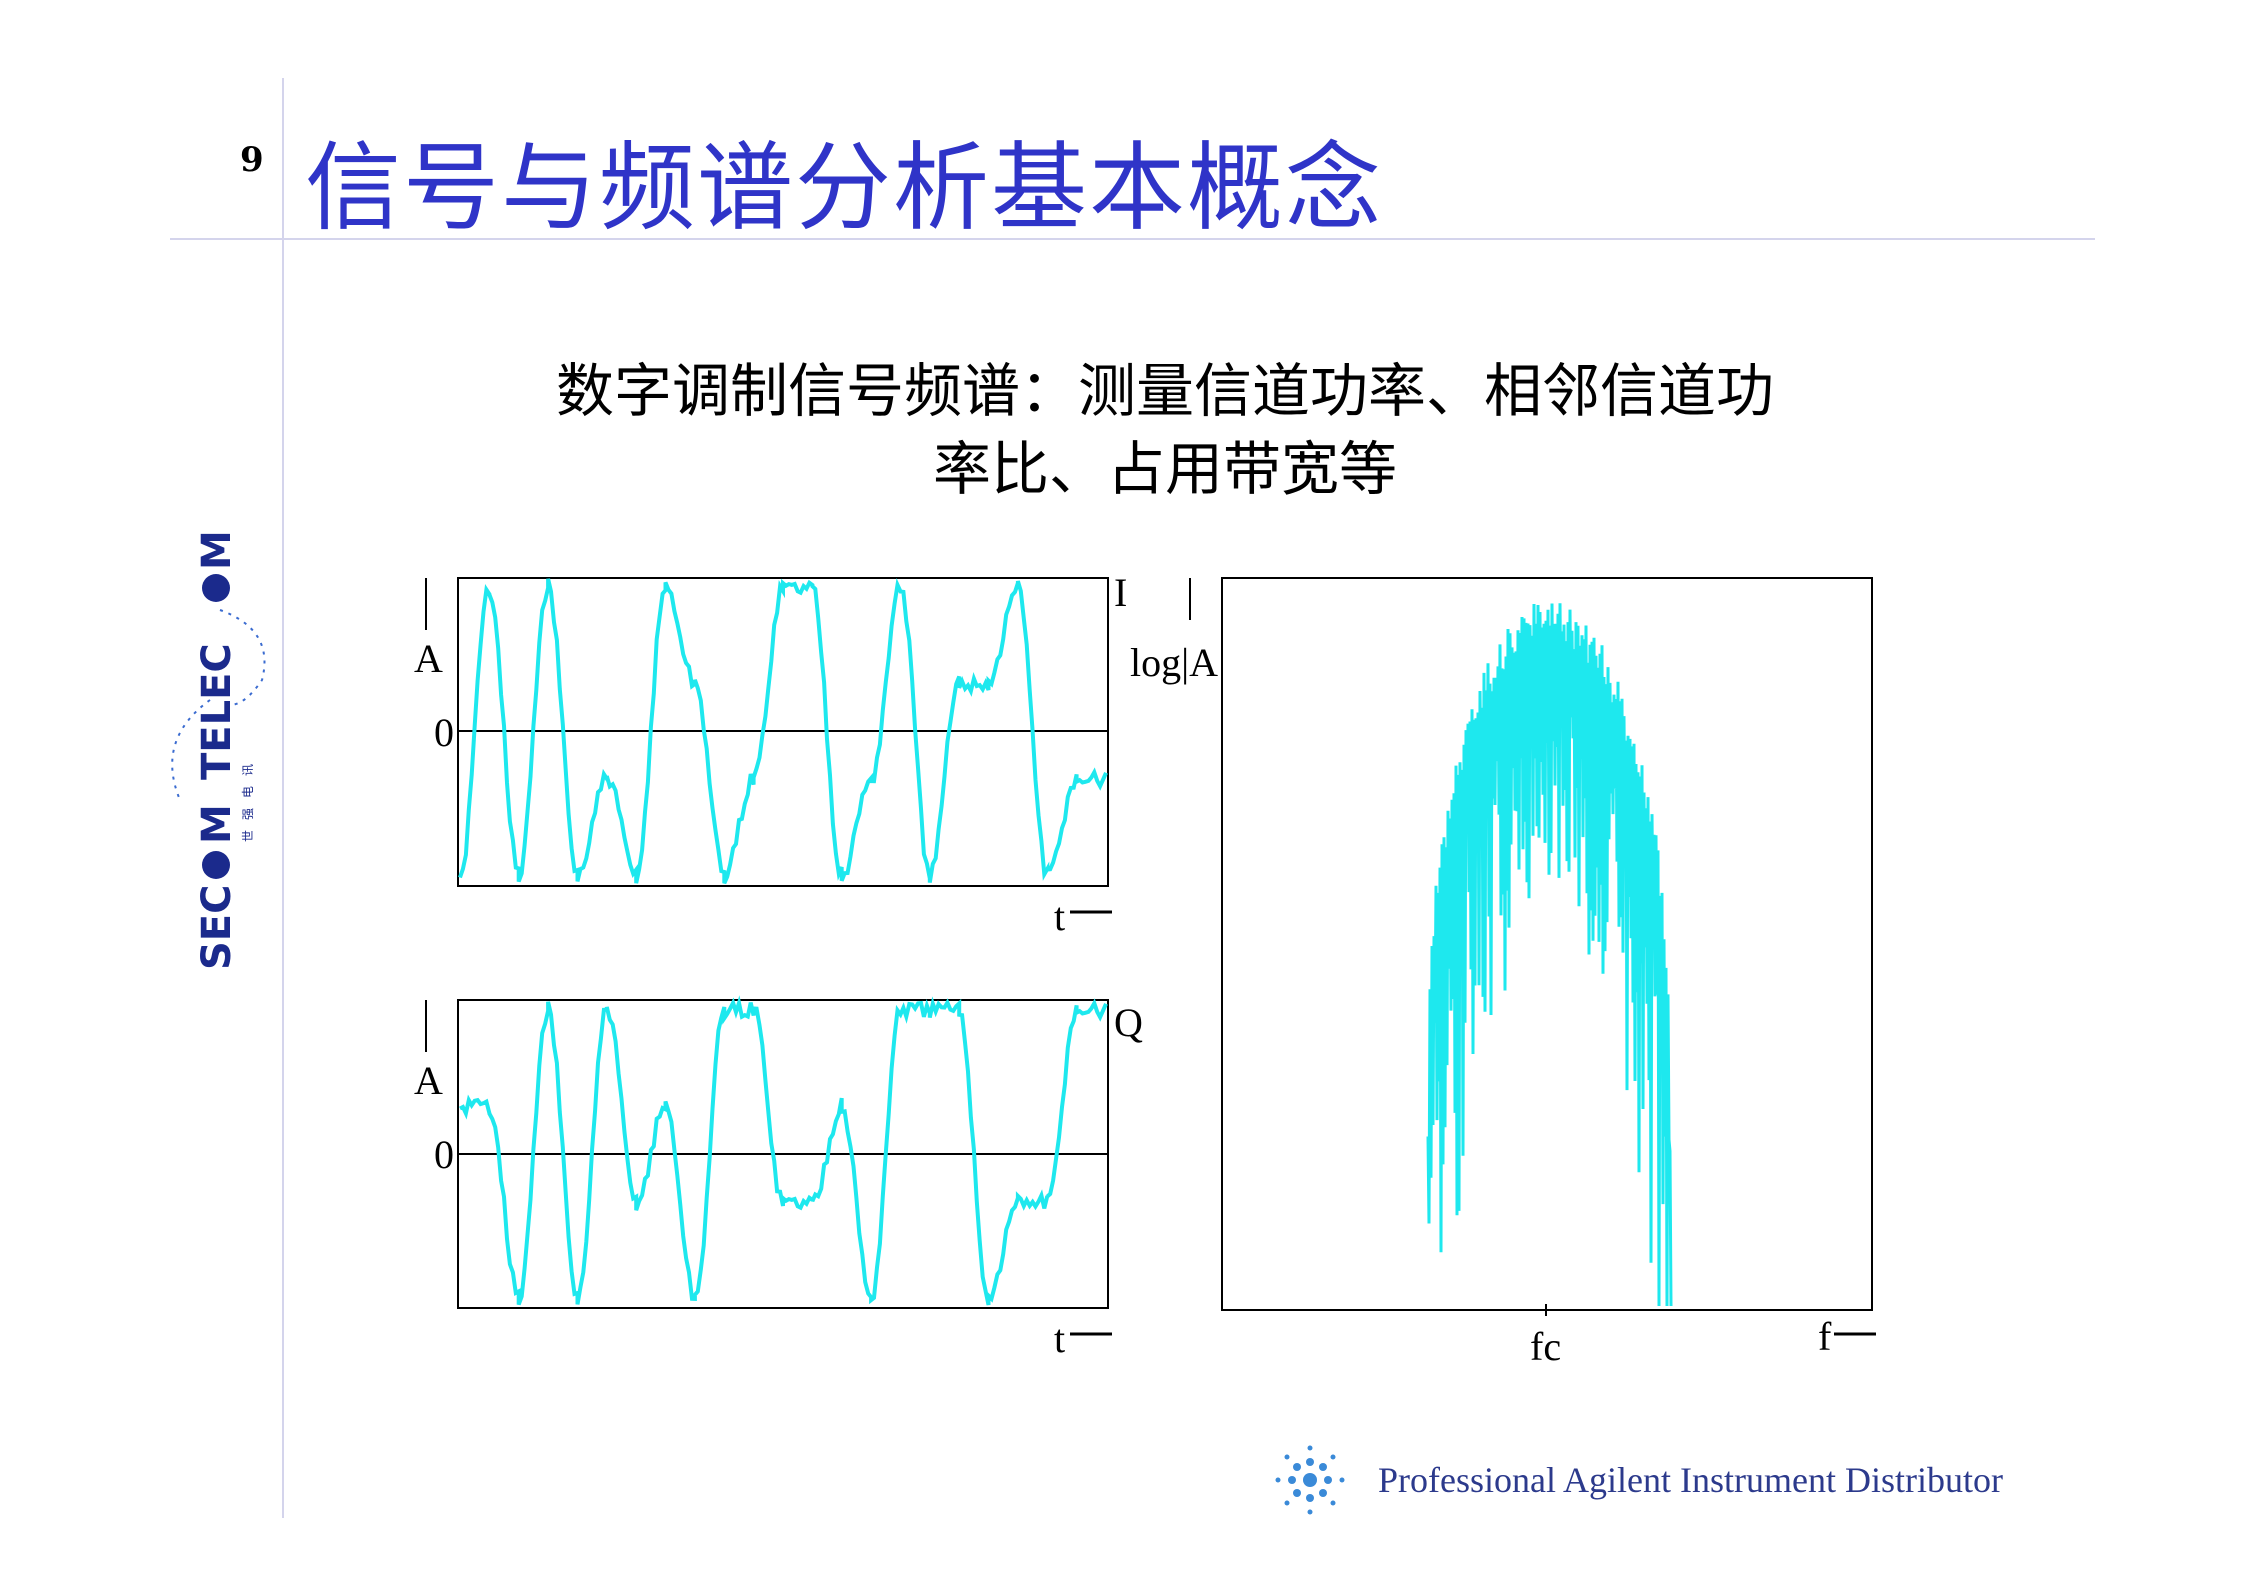  Describe the element at coordinates (1165, 430) in the screenshot. I see `slide-subtitle: 数字调制信号频谱：测量信道功率、相邻信道功 率比、占用带宽等` at that location.